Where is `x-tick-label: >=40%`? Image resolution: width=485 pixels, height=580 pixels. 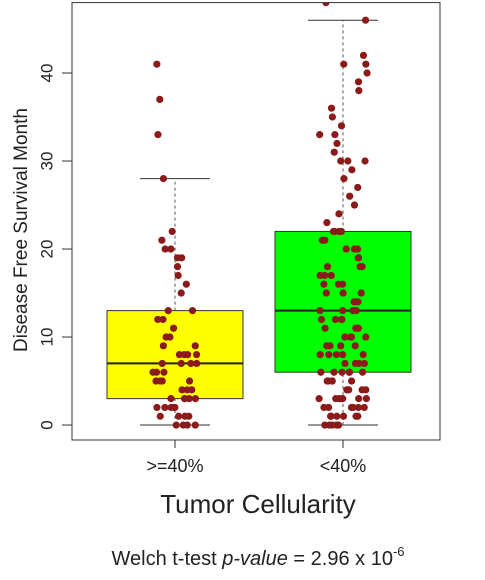 x-tick-label: >=40% is located at coordinates (174, 466).